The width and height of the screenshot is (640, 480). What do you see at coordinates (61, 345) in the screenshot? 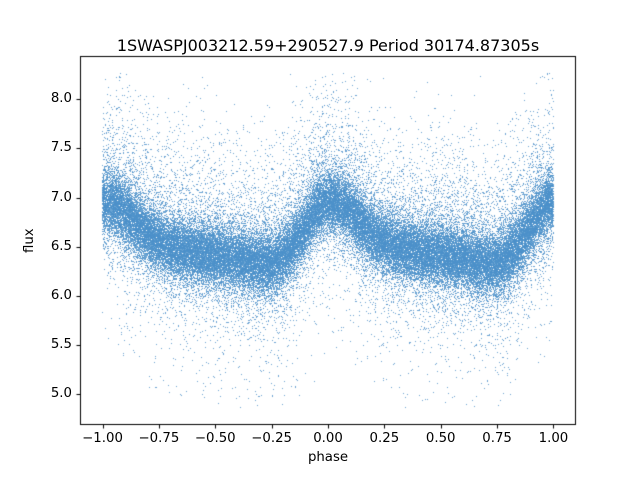
I see `y-tick-label: 5.5` at bounding box center [61, 345].